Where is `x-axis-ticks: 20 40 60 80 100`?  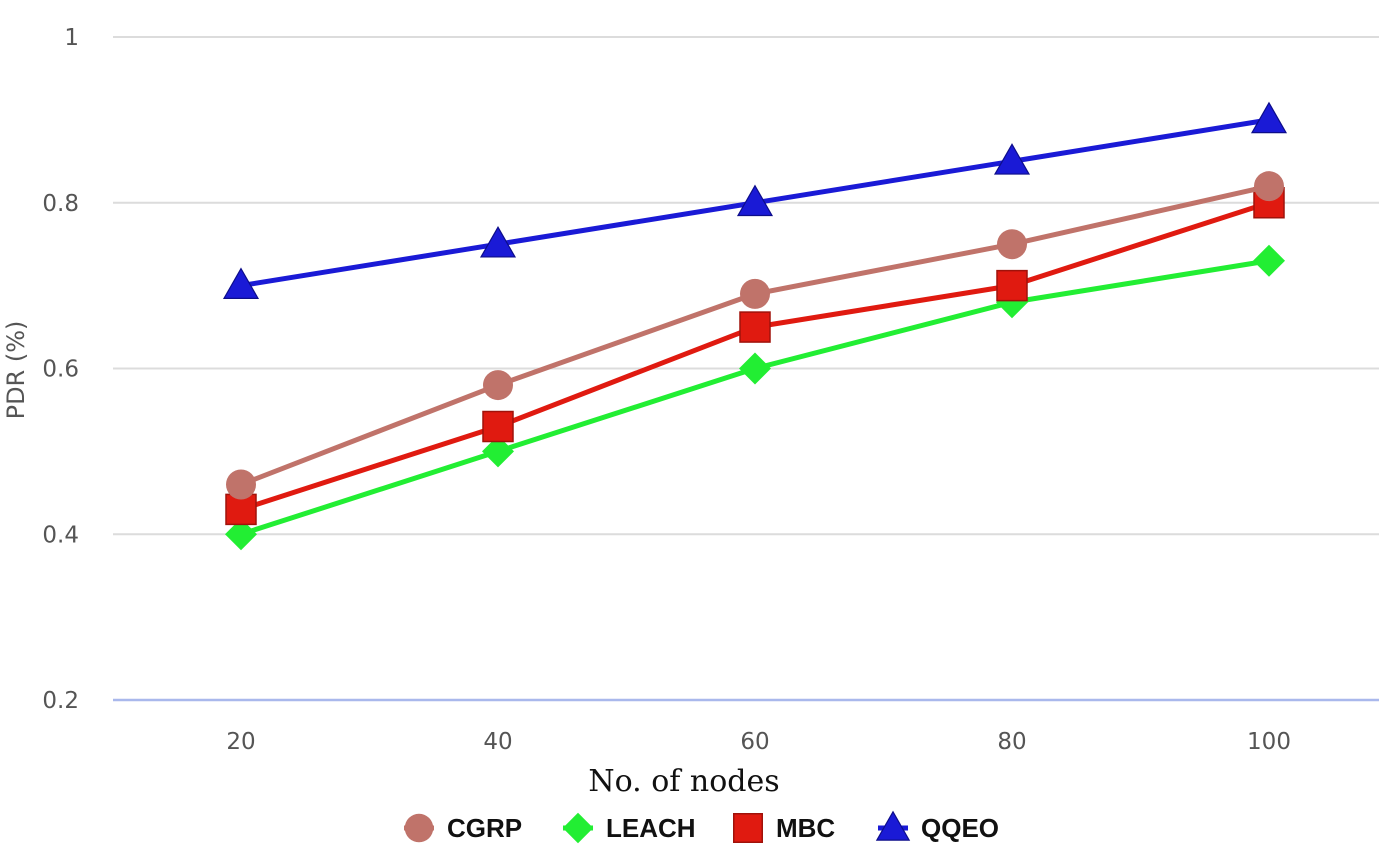 x-axis-ticks: 20 40 60 80 100 is located at coordinates (758, 742).